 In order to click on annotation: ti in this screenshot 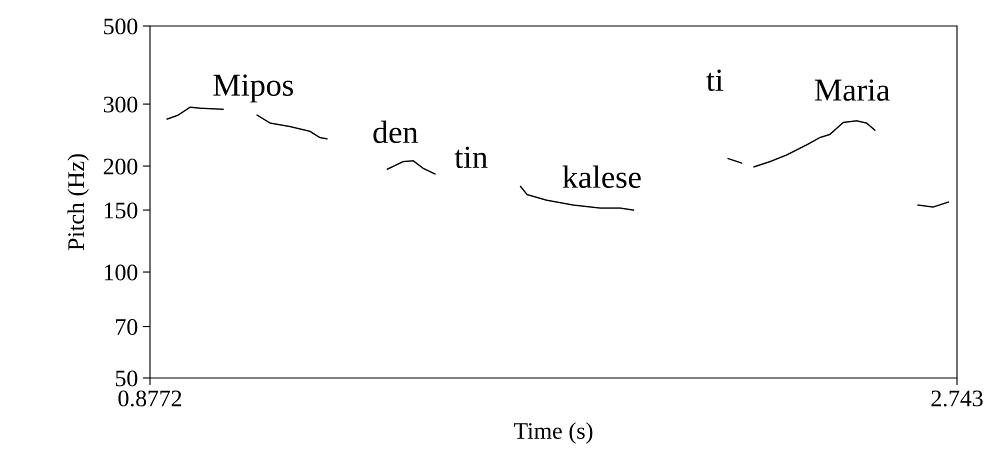, I will do `click(715, 81)`.